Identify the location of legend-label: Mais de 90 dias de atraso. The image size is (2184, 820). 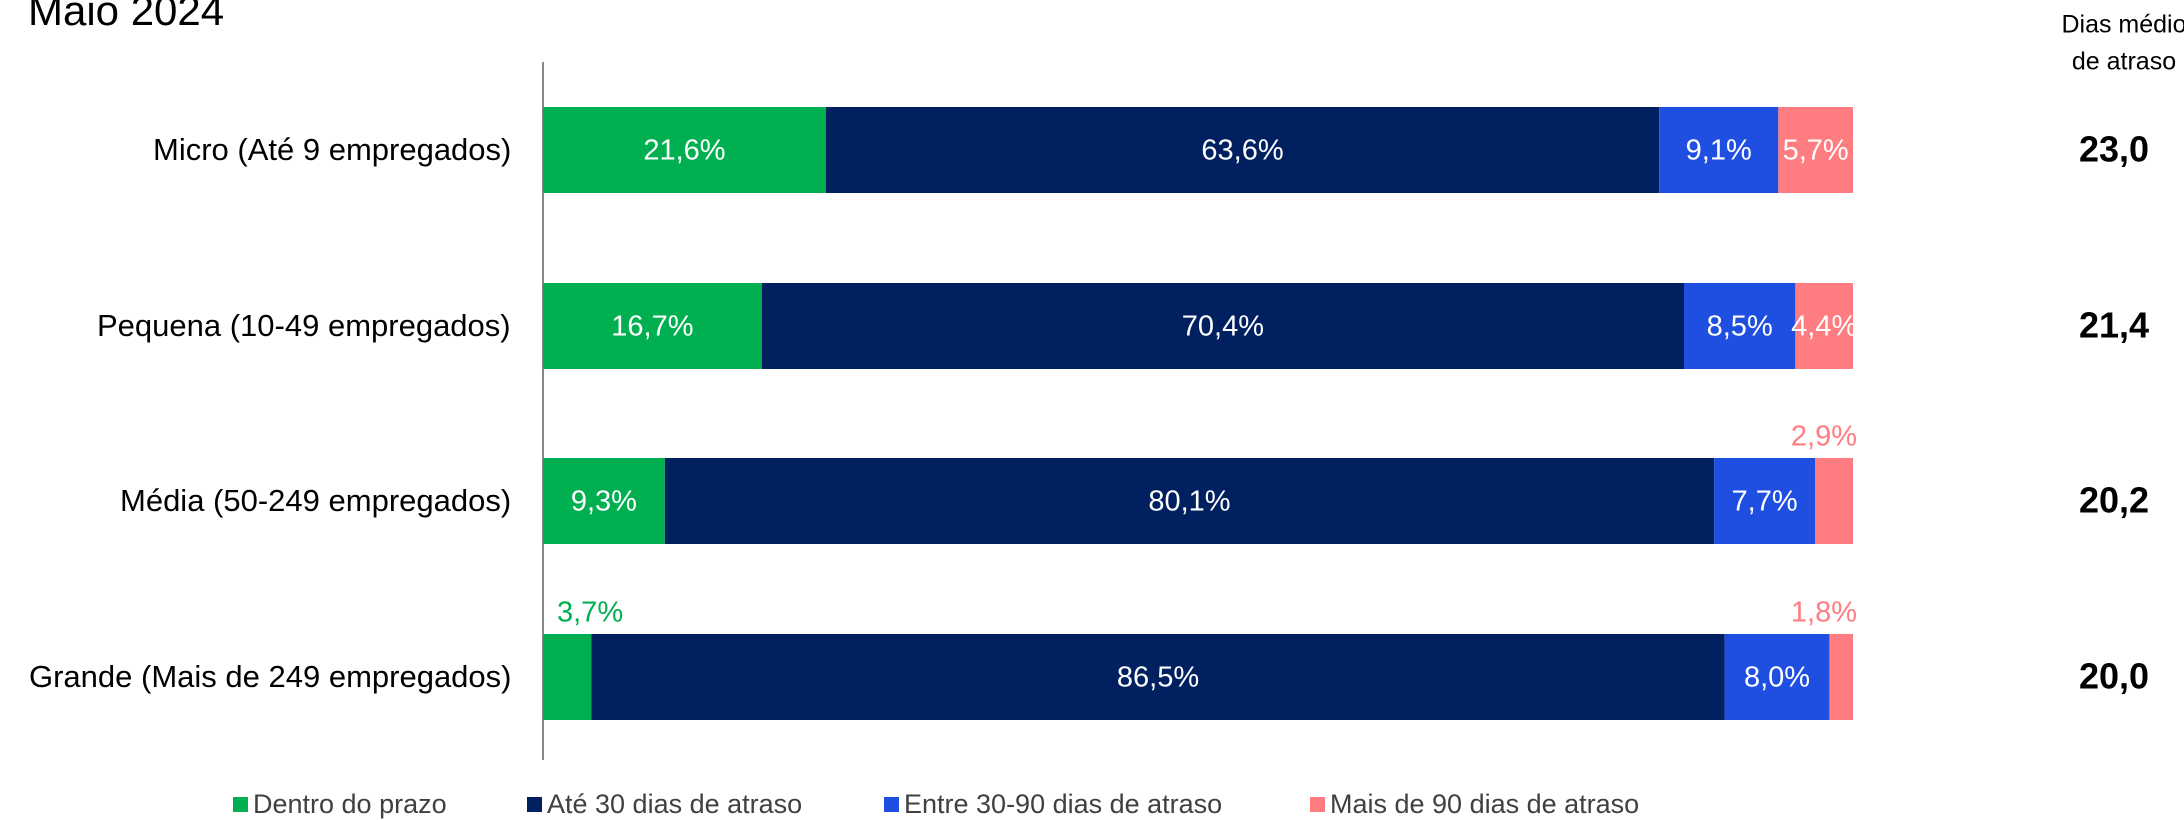
(1484, 804).